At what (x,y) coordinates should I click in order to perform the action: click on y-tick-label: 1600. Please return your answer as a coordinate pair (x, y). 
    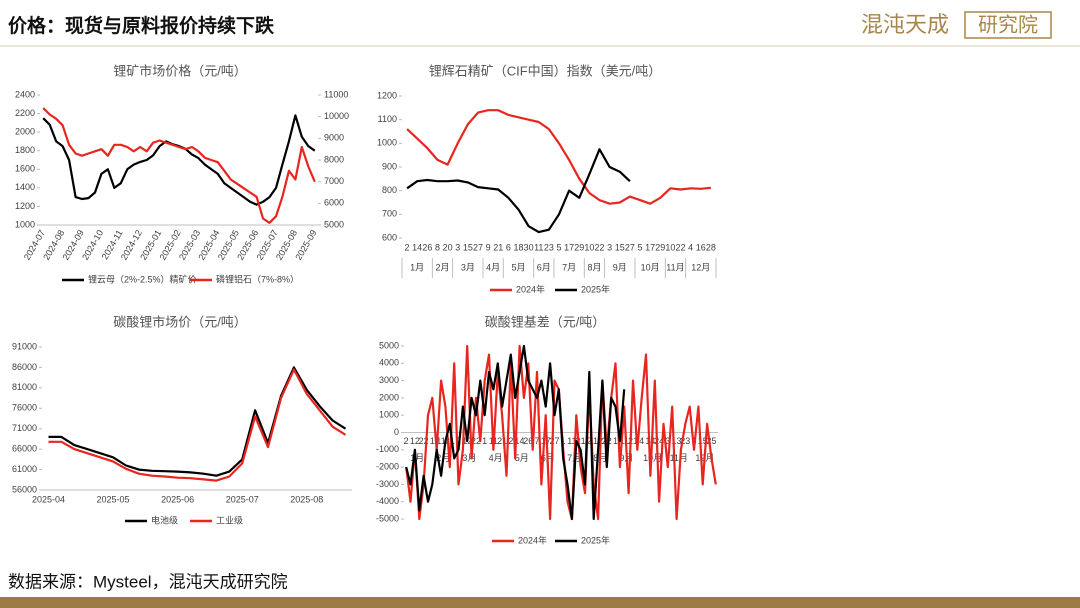
    Looking at the image, I should click on (25, 169).